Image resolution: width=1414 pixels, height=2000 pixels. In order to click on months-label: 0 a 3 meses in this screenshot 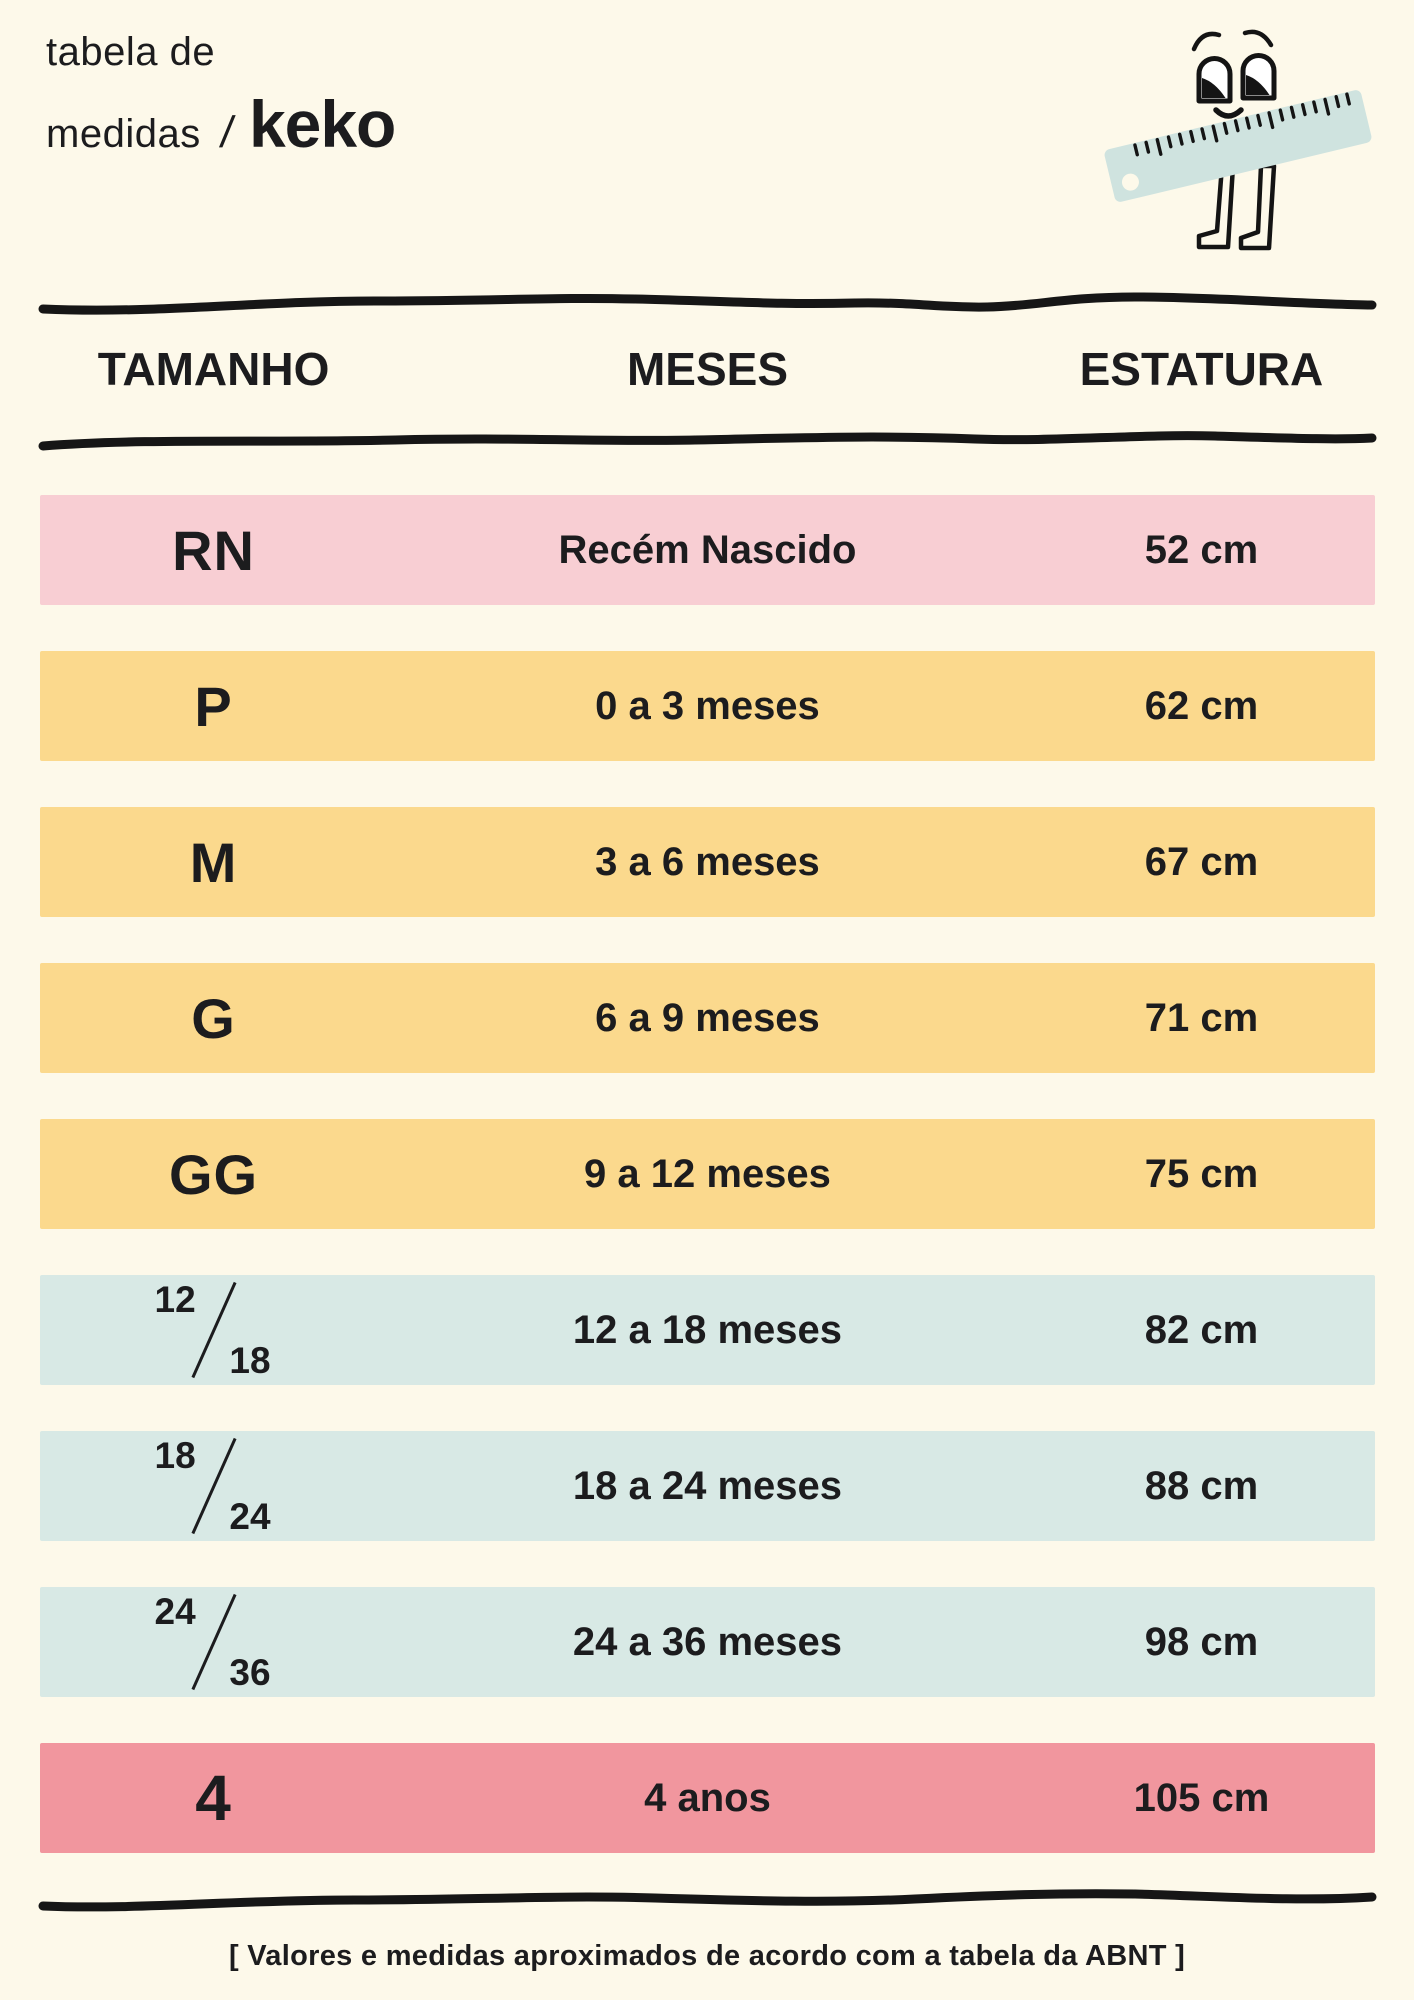, I will do `click(707, 705)`.